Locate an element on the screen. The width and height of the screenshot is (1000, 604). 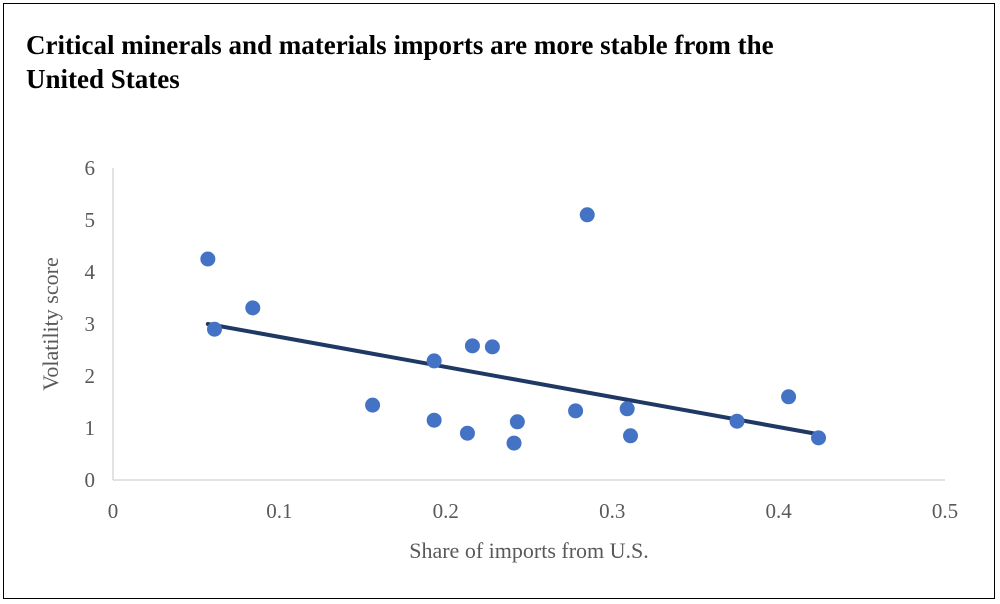
y-tick-label: 0 is located at coordinates (90, 480).